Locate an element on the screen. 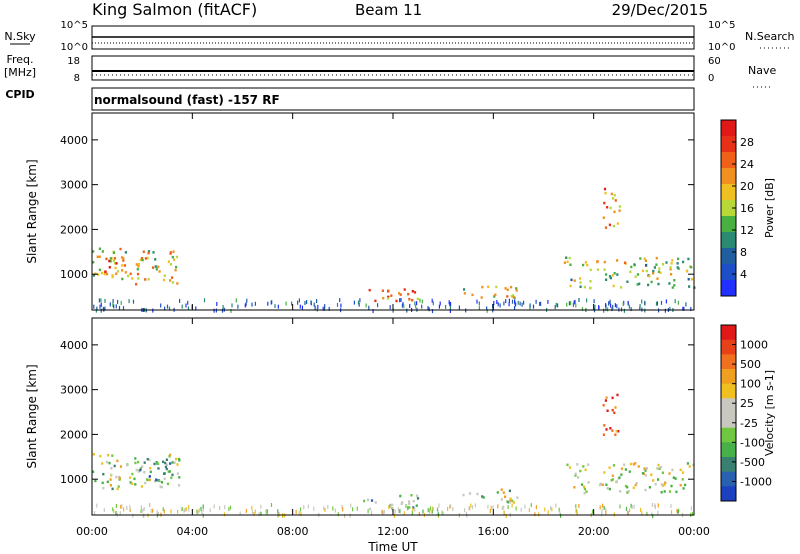  station-title: King Salmon (fitACF) is located at coordinates (174, 9).